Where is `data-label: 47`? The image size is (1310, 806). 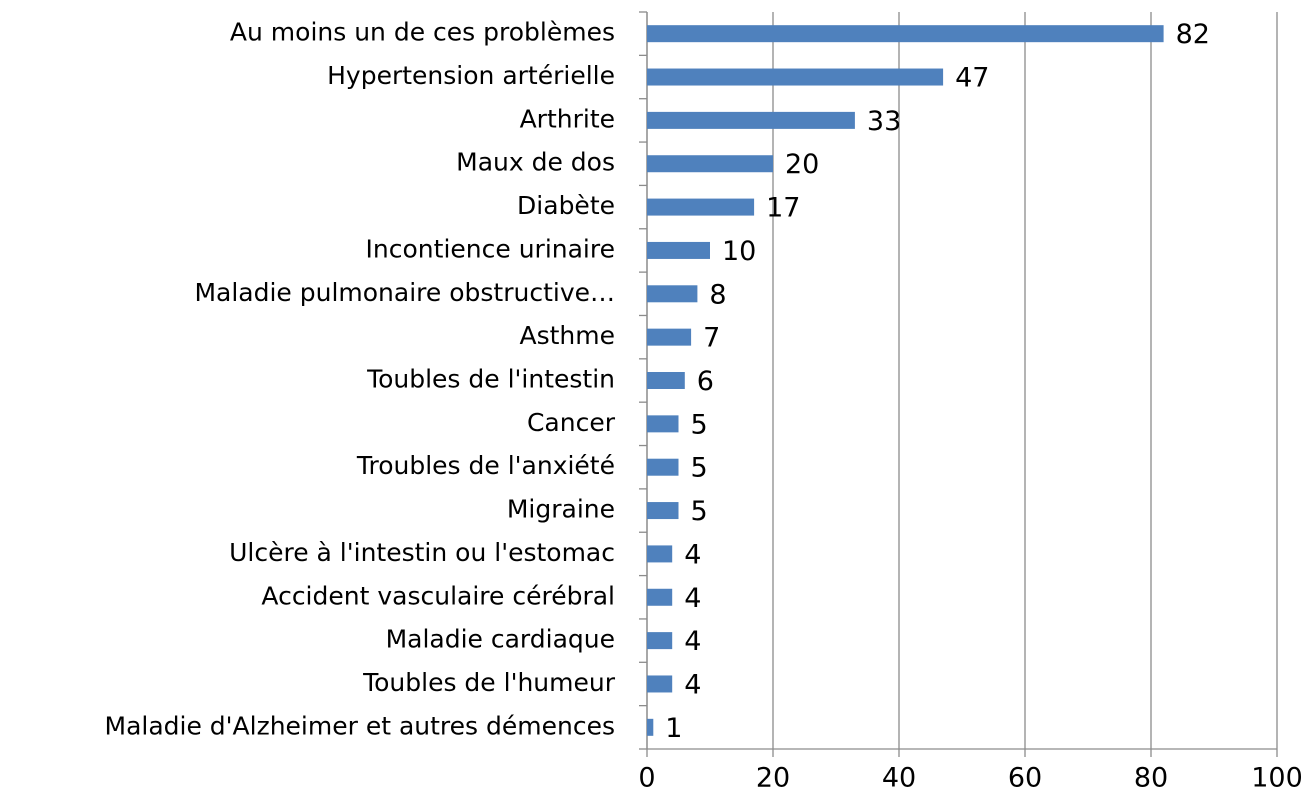
data-label: 47 is located at coordinates (972, 78).